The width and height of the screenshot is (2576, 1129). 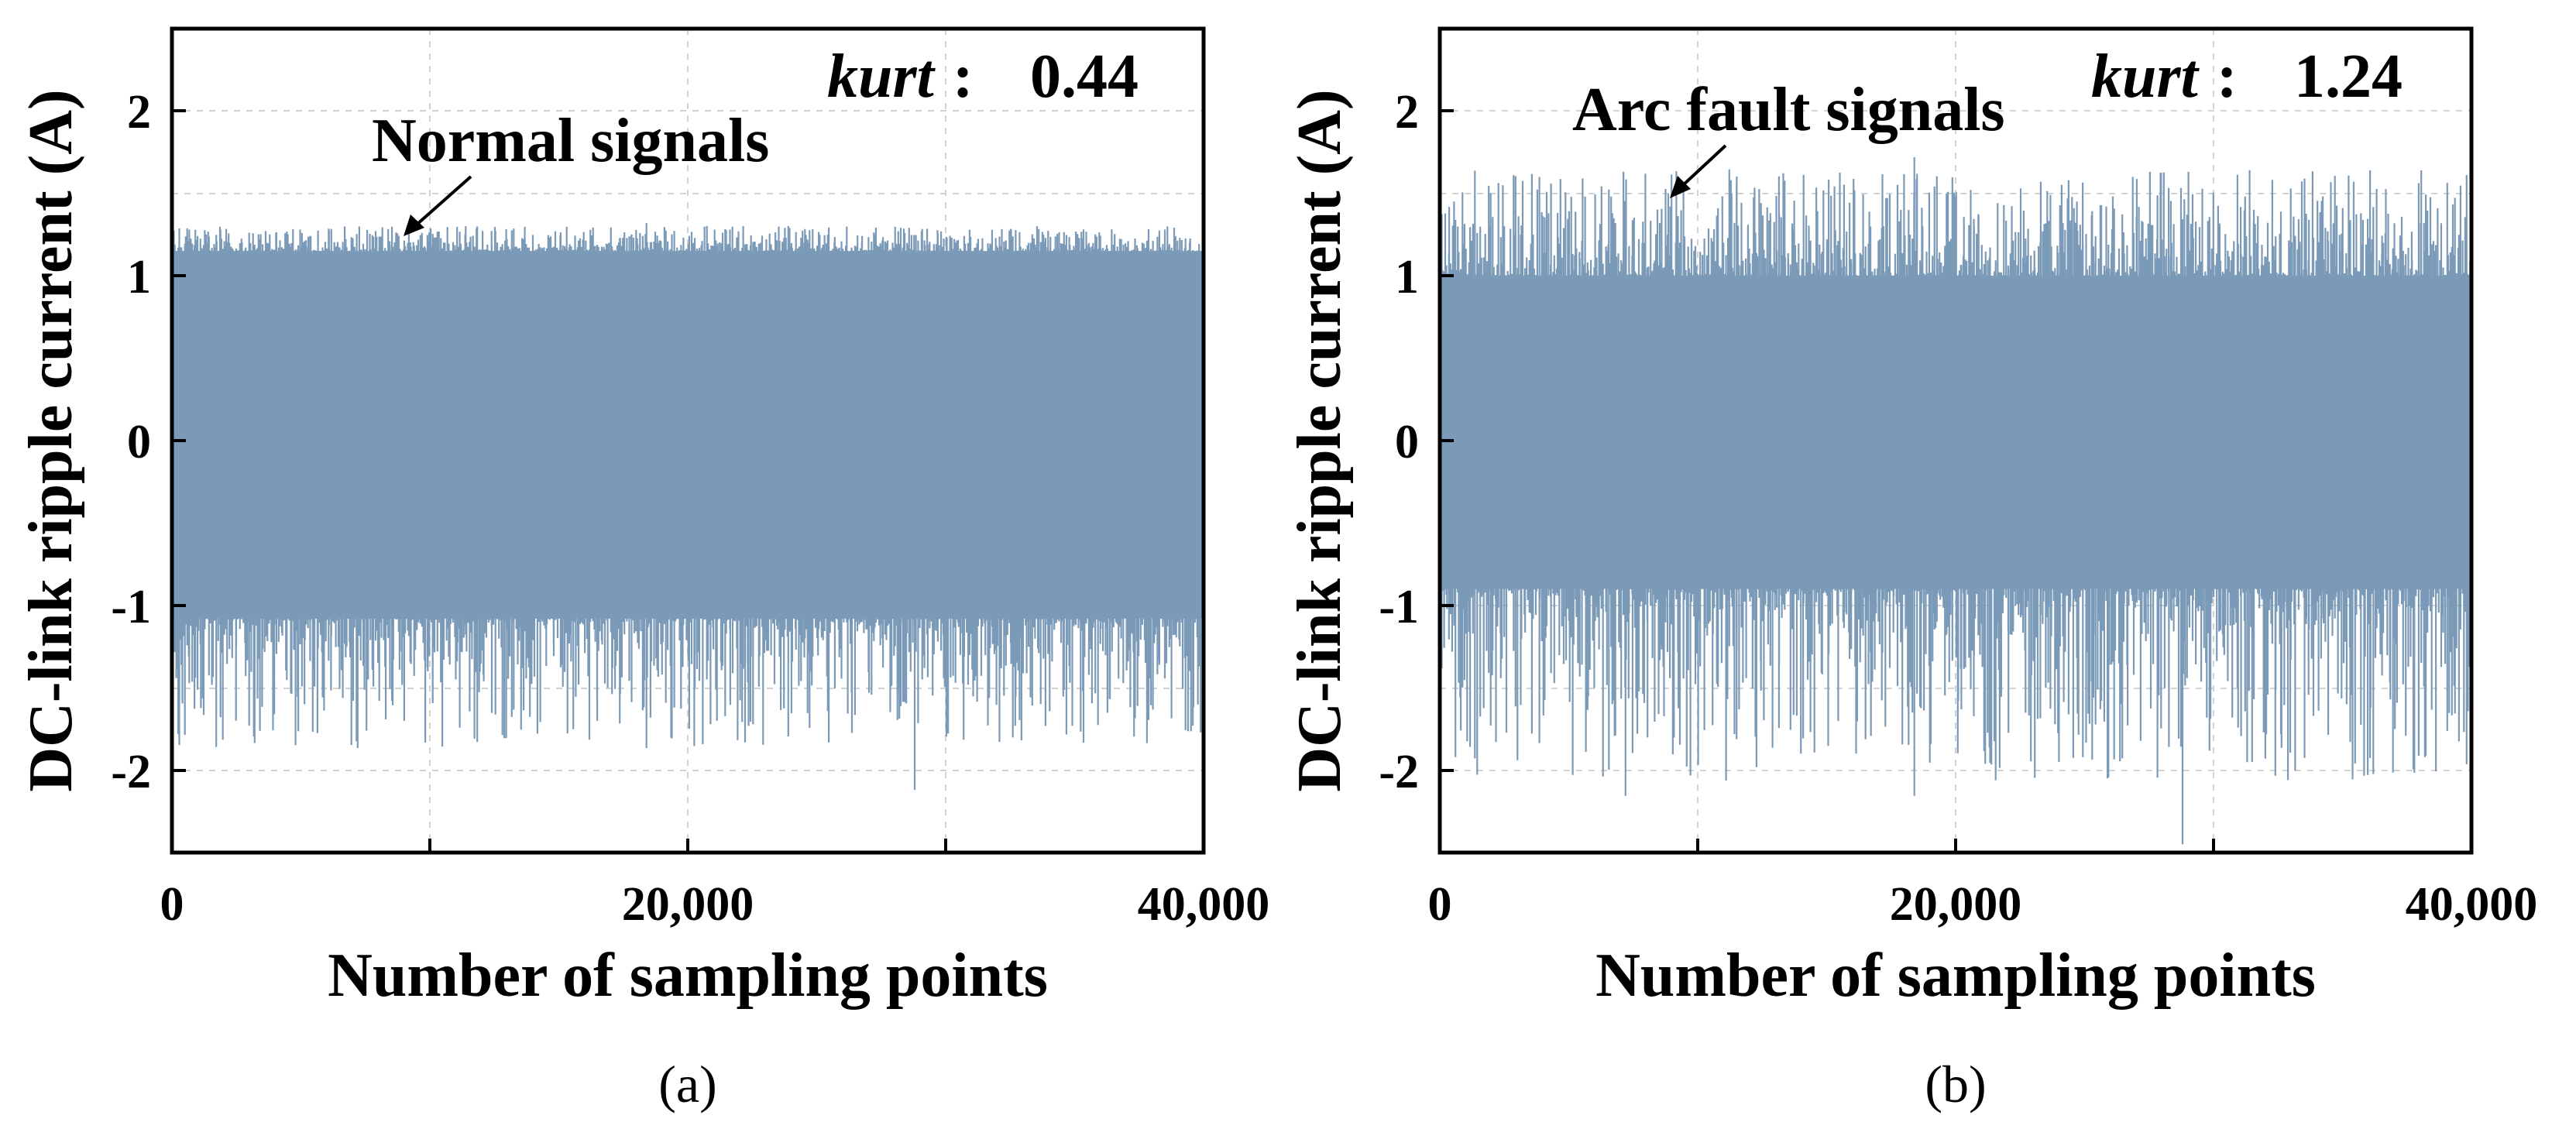 What do you see at coordinates (570, 141) in the screenshot?
I see `panel-a-signal-label: Normal signals` at bounding box center [570, 141].